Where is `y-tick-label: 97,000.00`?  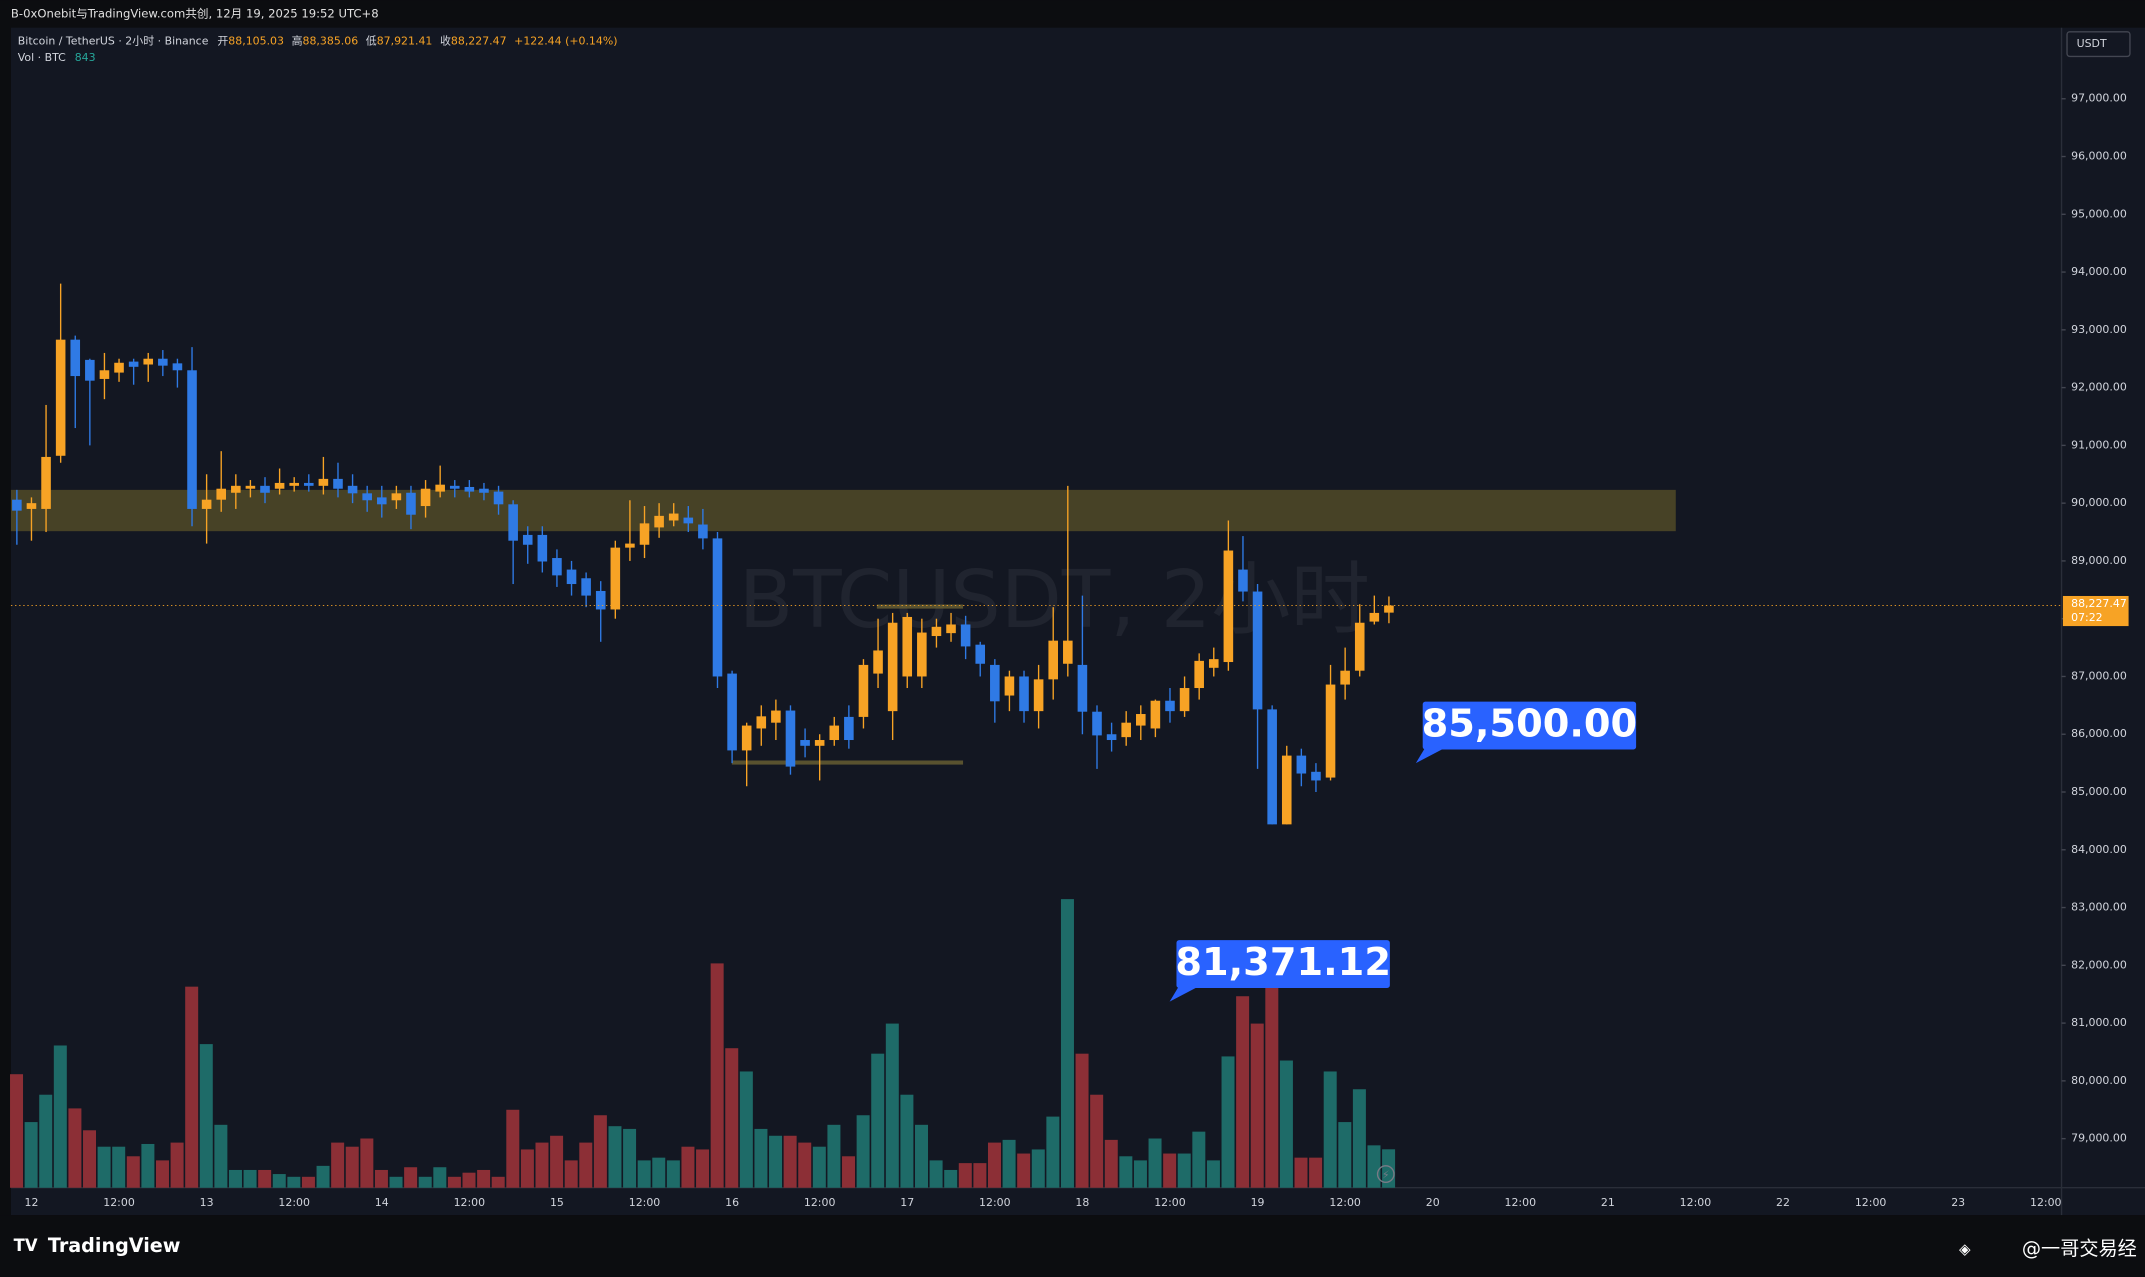
y-tick-label: 97,000.00 is located at coordinates (2099, 98).